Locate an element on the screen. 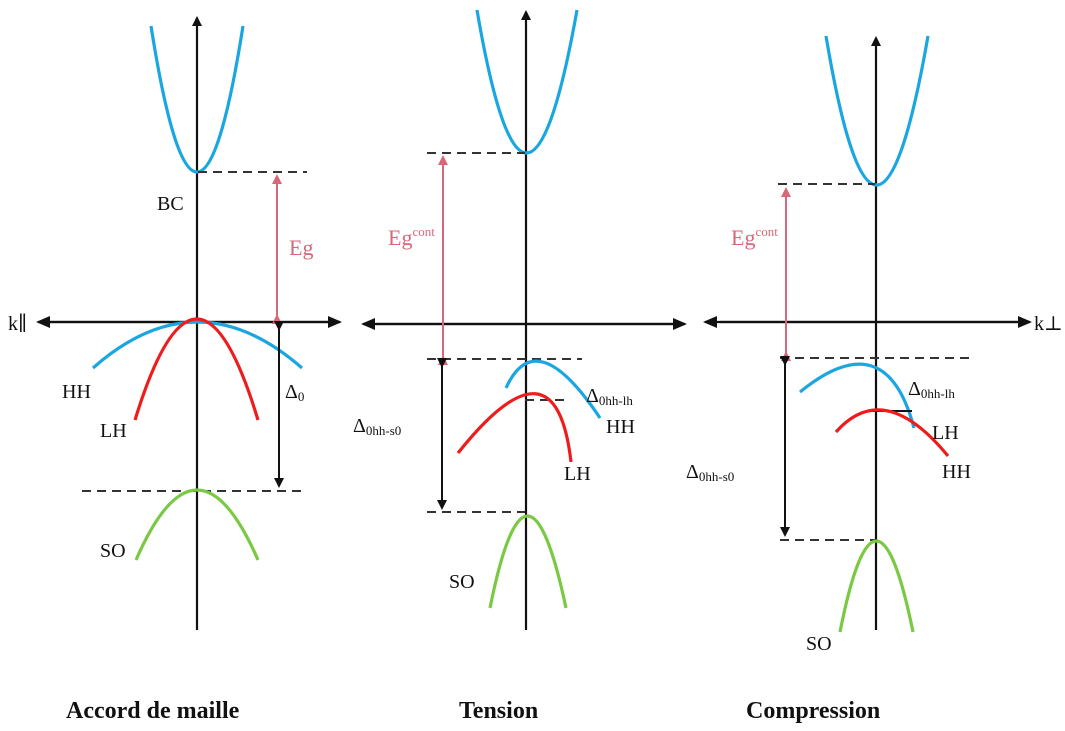 The height and width of the screenshot is (731, 1065). delta0-label: Δ0 is located at coordinates (294, 392).